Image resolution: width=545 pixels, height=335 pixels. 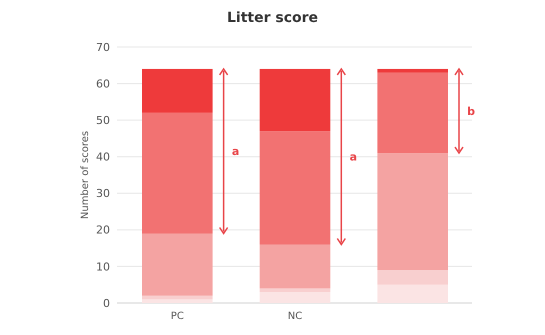 What do you see at coordinates (272, 18) in the screenshot?
I see `chart-title: Litter score` at bounding box center [272, 18].